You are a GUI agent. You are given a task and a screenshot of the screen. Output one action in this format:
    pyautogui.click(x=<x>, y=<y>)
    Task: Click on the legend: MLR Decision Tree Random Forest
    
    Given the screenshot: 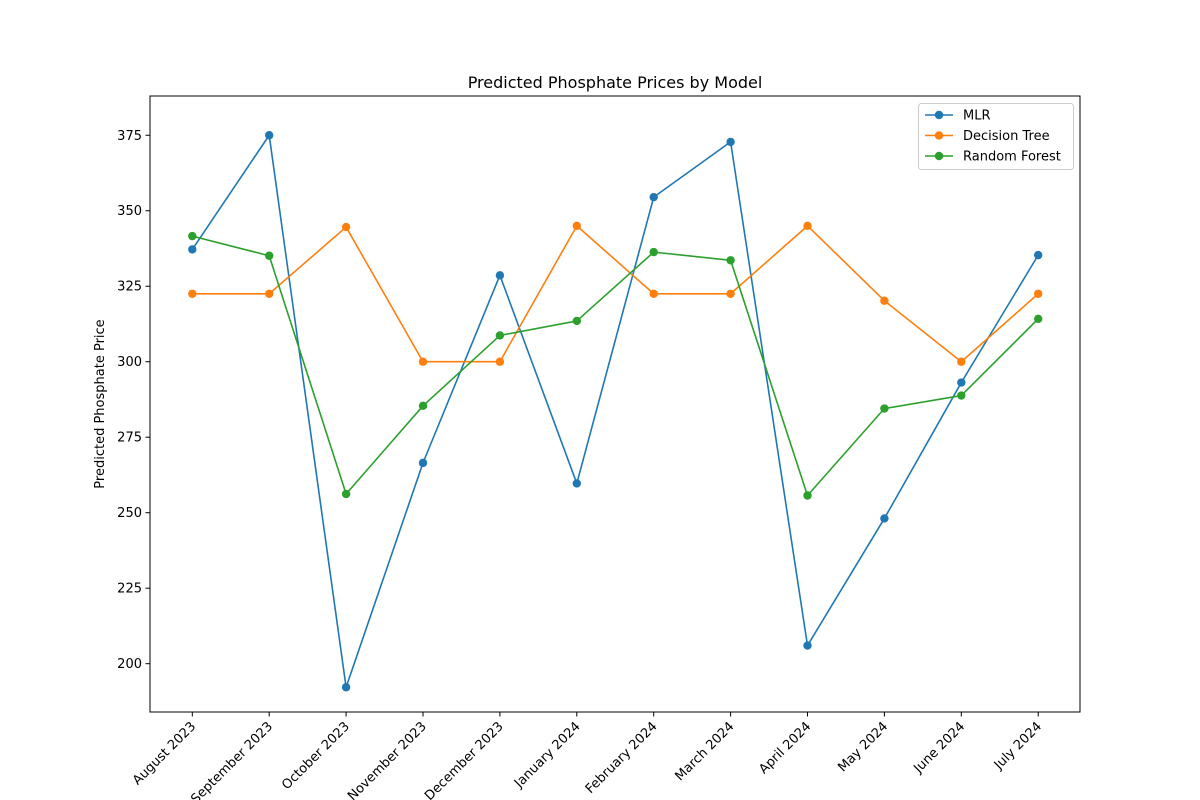 What is the action you would take?
    pyautogui.click(x=996, y=136)
    